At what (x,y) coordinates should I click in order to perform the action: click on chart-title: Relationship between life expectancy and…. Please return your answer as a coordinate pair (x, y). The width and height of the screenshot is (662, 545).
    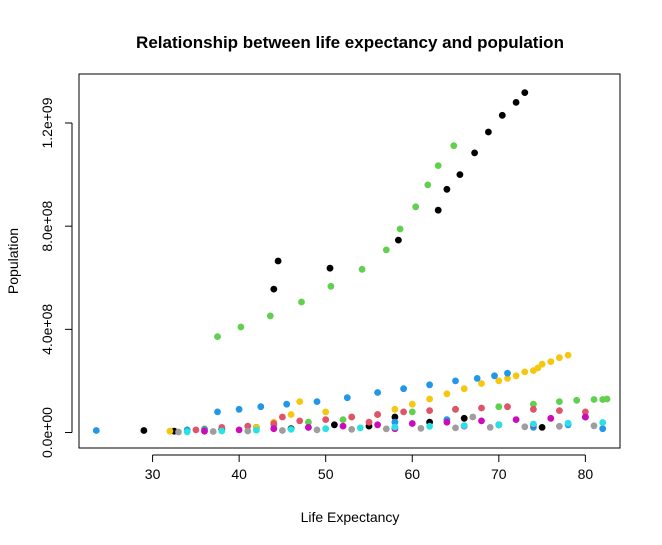
    Looking at the image, I should click on (350, 42).